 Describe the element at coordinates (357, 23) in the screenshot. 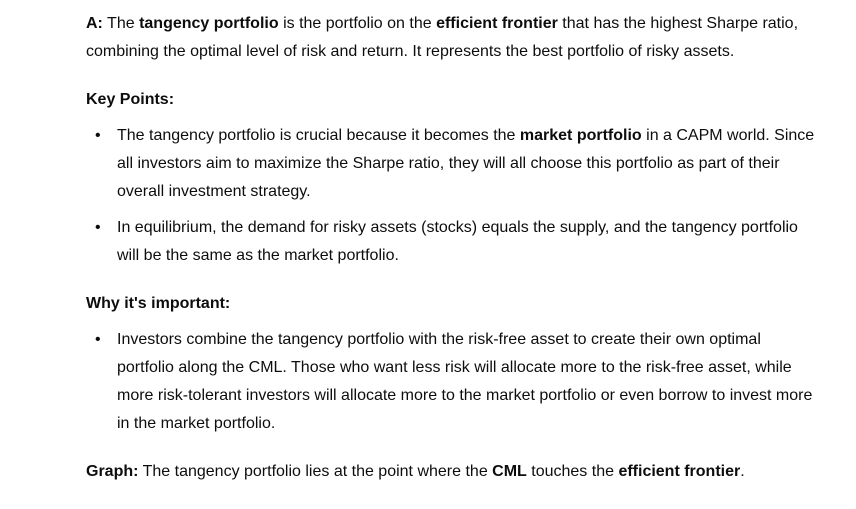

I see `answer-text: is the portfolio on the` at that location.